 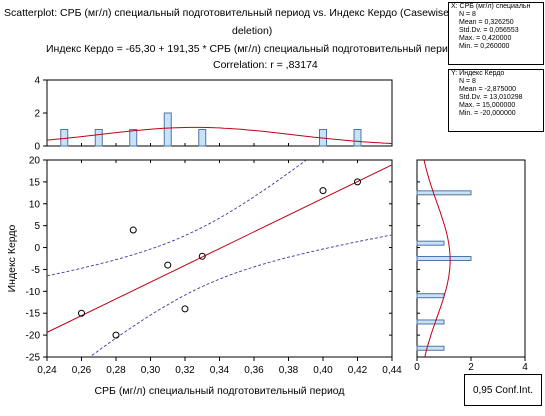 I want to click on x-stats-line: Min. = 0,260000, so click(x=484, y=46).